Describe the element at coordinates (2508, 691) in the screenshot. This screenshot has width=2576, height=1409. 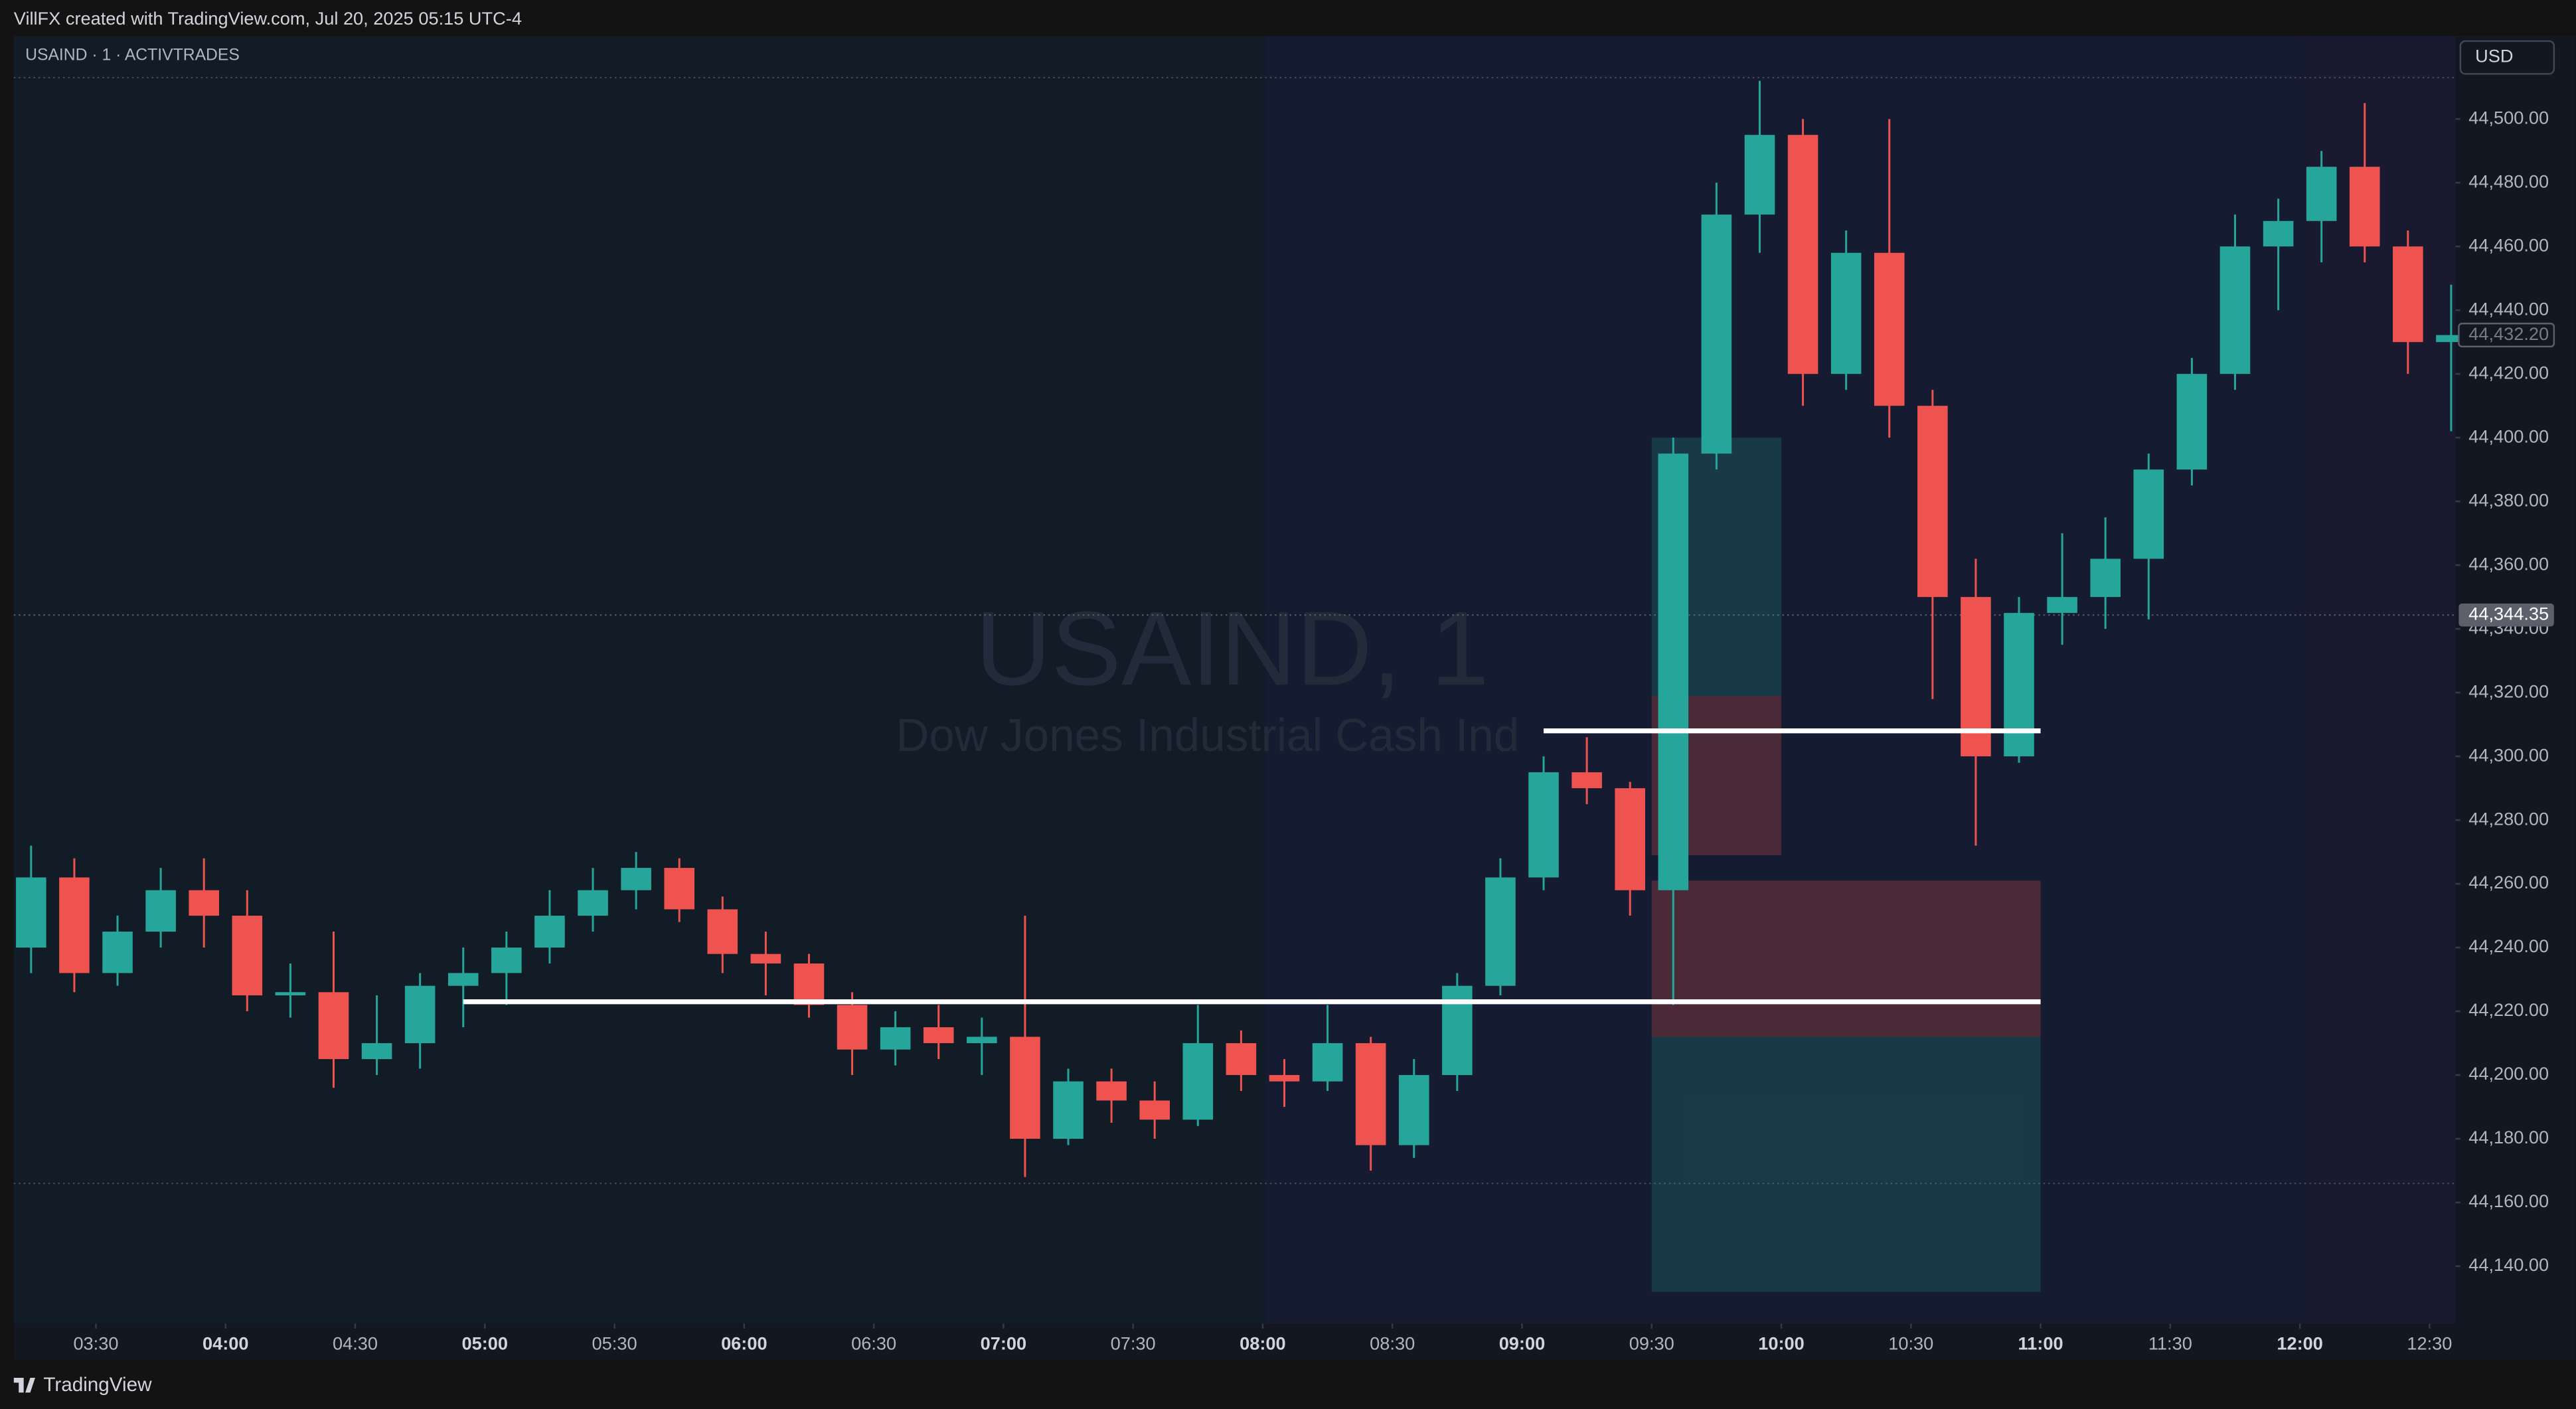
I see `y-tick-label: 44,320.00` at that location.